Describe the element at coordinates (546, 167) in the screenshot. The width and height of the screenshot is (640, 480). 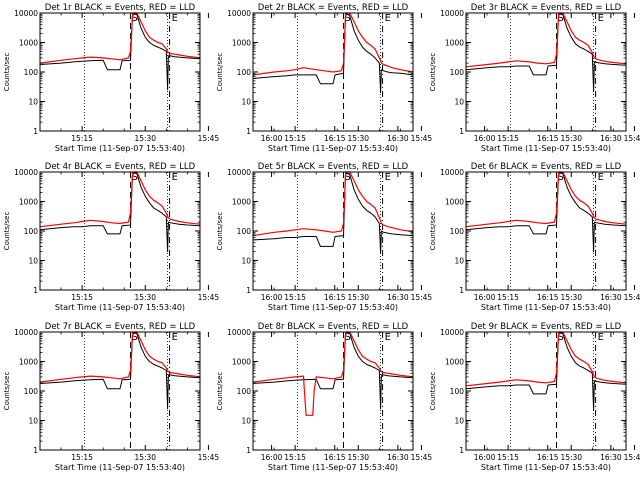
I see `panel-title: Det 6r BLACK = Events, RED = LLD` at that location.